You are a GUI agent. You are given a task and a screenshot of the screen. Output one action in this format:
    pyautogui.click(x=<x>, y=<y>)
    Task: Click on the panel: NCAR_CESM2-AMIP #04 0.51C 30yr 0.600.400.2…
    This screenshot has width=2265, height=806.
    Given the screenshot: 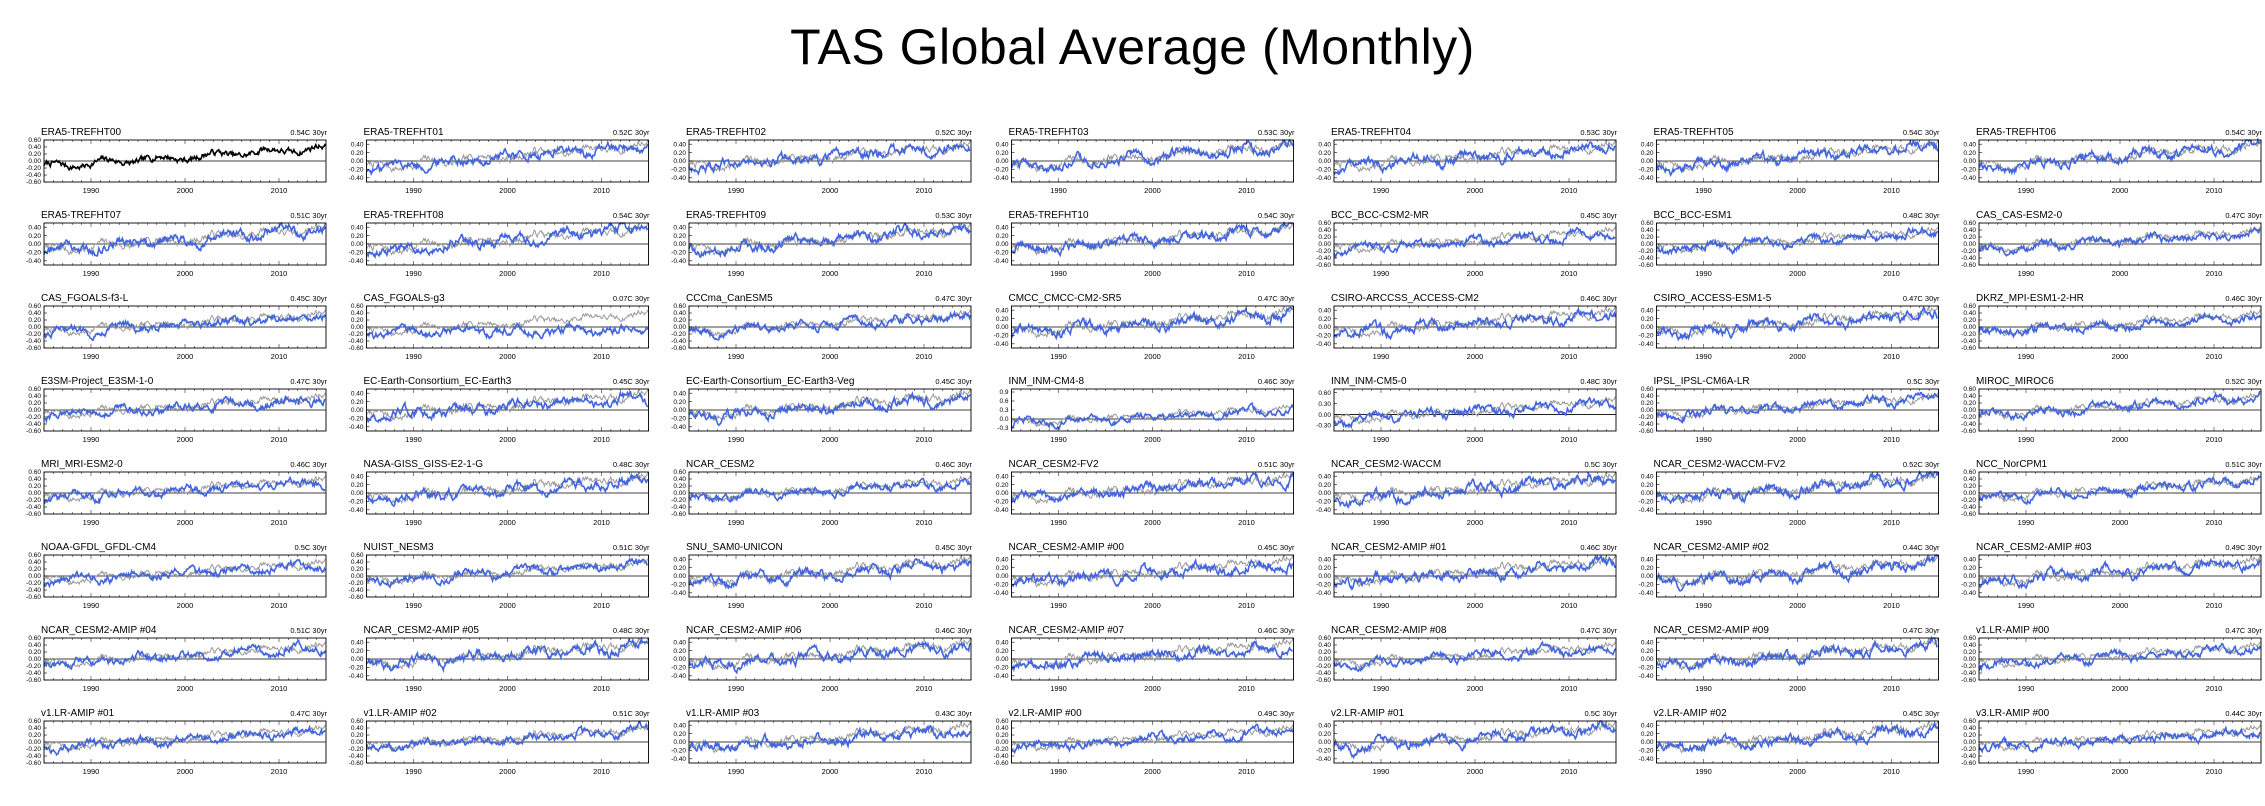 What is the action you would take?
    pyautogui.click(x=176, y=659)
    